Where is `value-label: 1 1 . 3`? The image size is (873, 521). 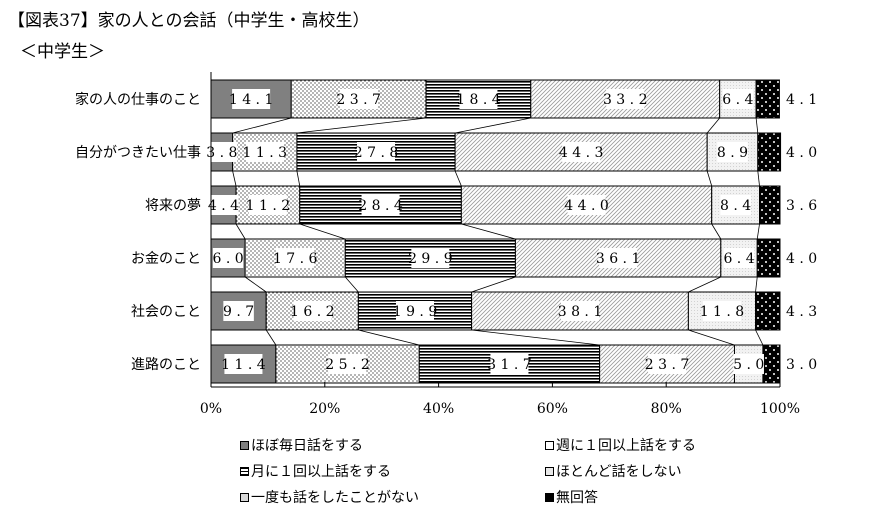
value-label: 1 1 . 3 is located at coordinates (265, 153).